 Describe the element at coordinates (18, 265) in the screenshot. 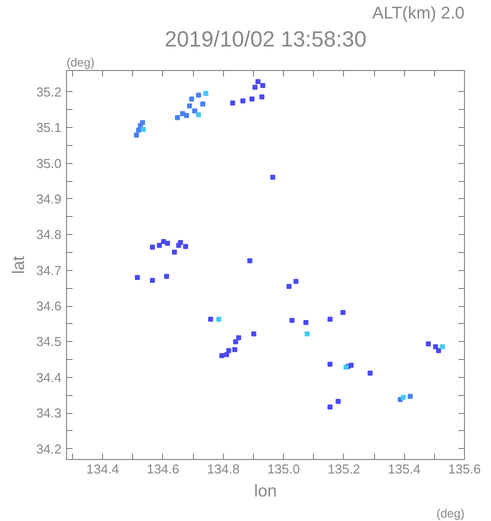

I see `y-axis-title: lat` at that location.